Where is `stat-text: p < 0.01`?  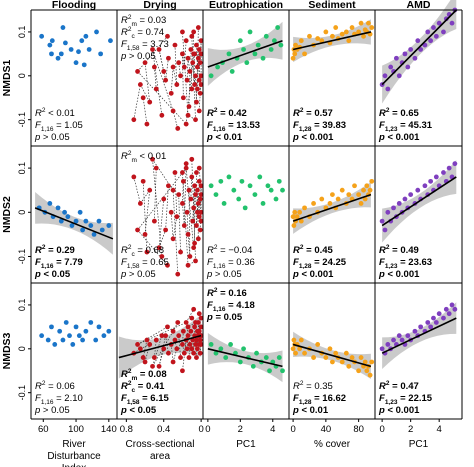
stat-text: p < 0.01 is located at coordinates (224, 137).